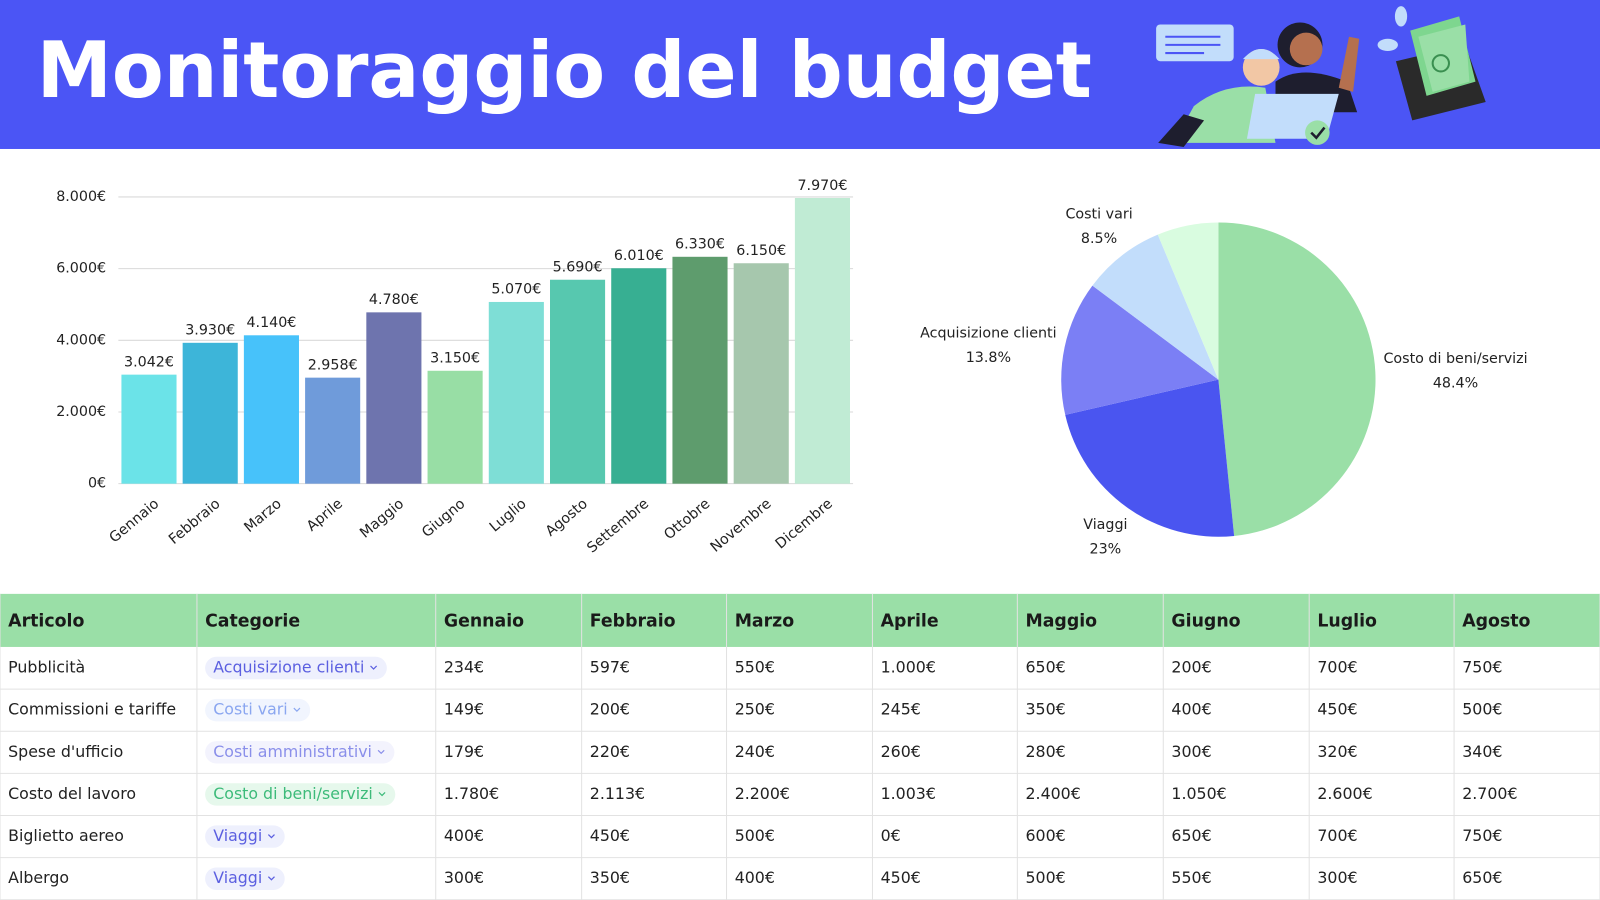 Image resolution: width=1600 pixels, height=900 pixels. I want to click on slice-label: Viaggi 23%, so click(1105, 537).